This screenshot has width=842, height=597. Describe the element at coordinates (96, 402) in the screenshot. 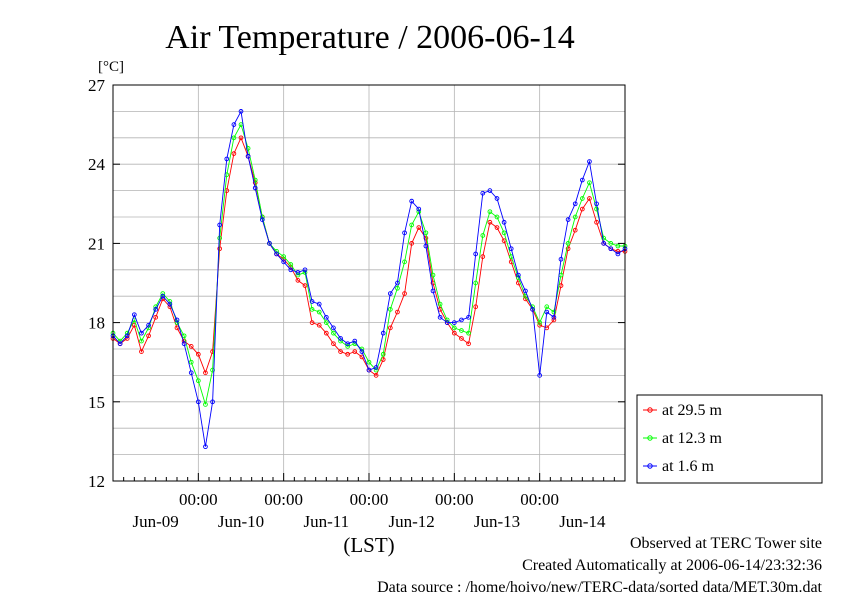

I see `y-tick-label: 15` at that location.